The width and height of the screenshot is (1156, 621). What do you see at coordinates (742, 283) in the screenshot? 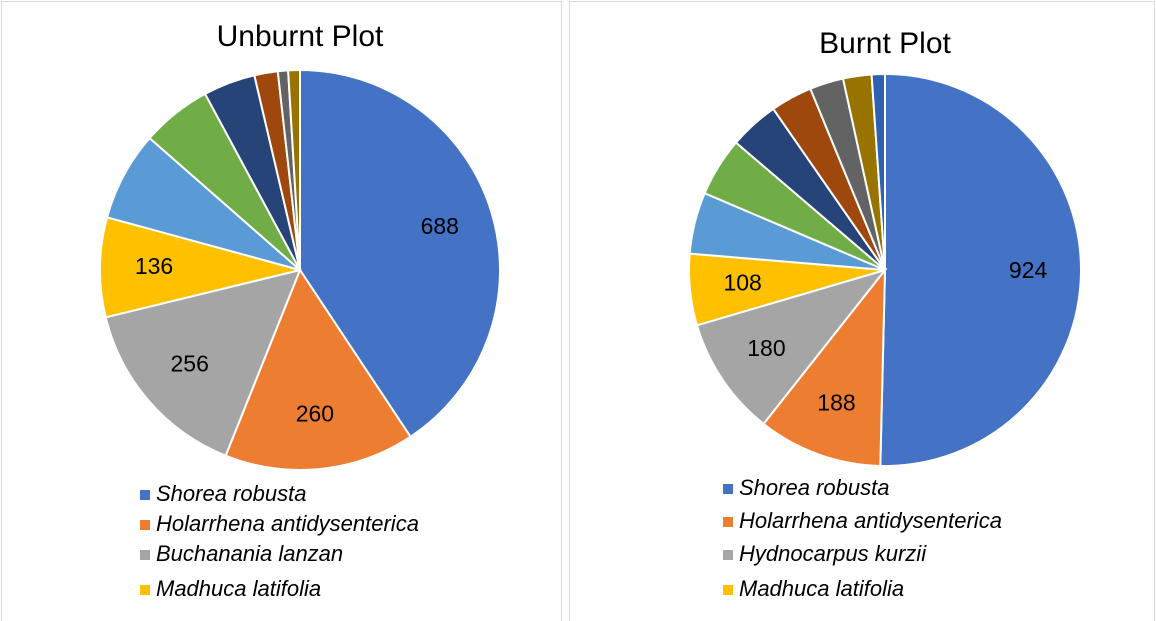
I see `data-label: 108` at bounding box center [742, 283].